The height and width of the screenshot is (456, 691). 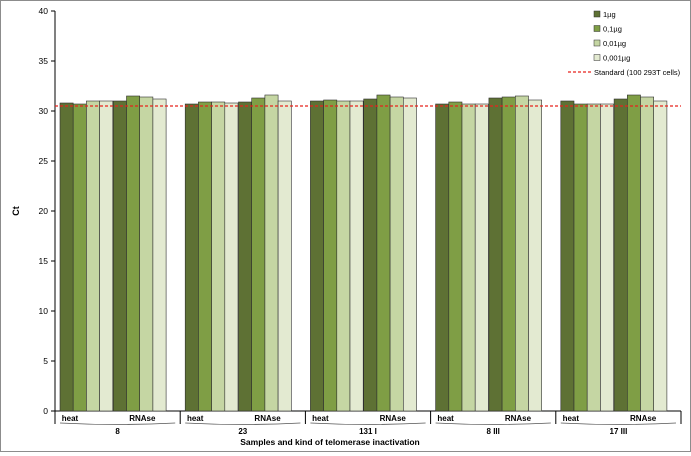 What do you see at coordinates (44, 311) in the screenshot?
I see `y-tick-label: 10` at bounding box center [44, 311].